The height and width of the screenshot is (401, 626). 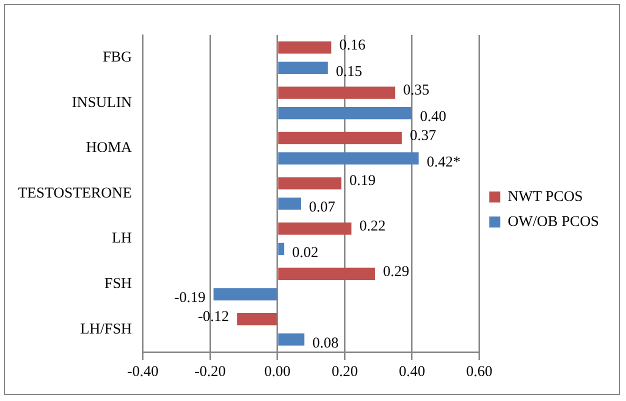 What do you see at coordinates (75, 193) in the screenshot?
I see `y-tick-label: TESTOSTERONE` at bounding box center [75, 193].